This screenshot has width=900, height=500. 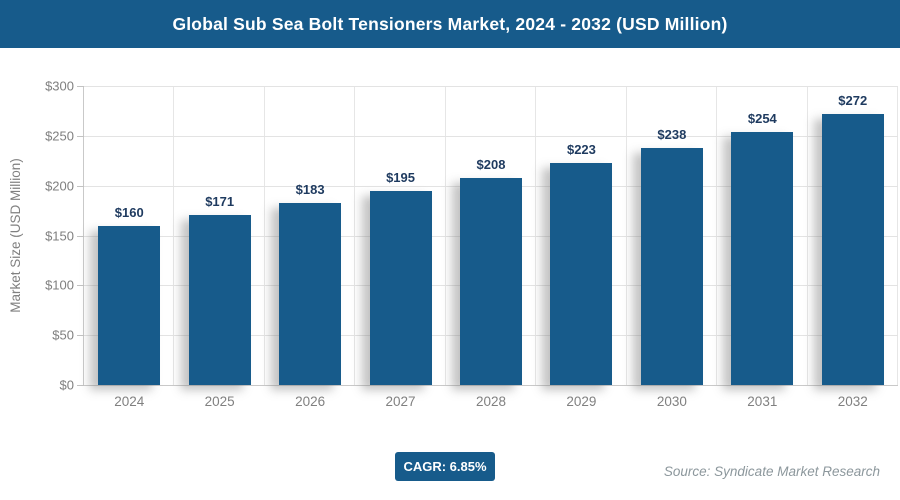 What do you see at coordinates (671, 401) in the screenshot?
I see `x-tick-label: 2030` at bounding box center [671, 401].